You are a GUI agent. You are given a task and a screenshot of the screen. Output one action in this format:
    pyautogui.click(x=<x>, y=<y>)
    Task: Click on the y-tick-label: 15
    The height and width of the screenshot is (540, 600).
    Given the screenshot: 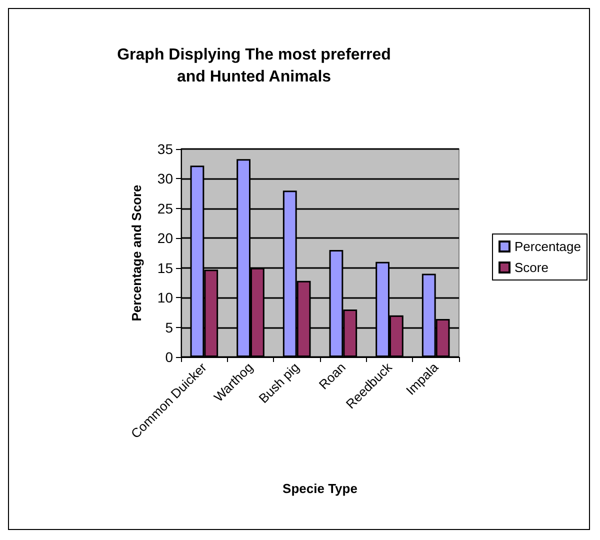 What is the action you would take?
    pyautogui.click(x=165, y=268)
    